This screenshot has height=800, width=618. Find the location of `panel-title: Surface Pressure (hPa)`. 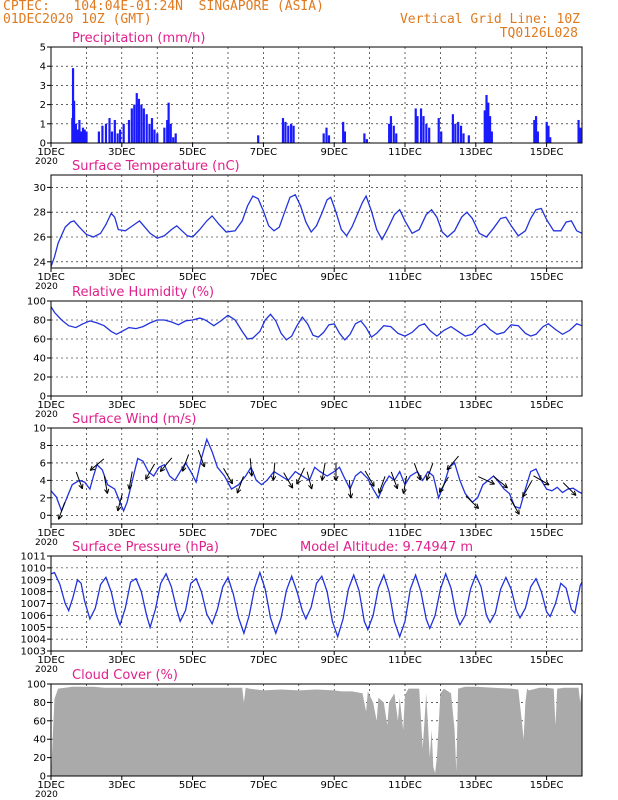

panel-title: Surface Pressure (hPa) is located at coordinates (145, 547).